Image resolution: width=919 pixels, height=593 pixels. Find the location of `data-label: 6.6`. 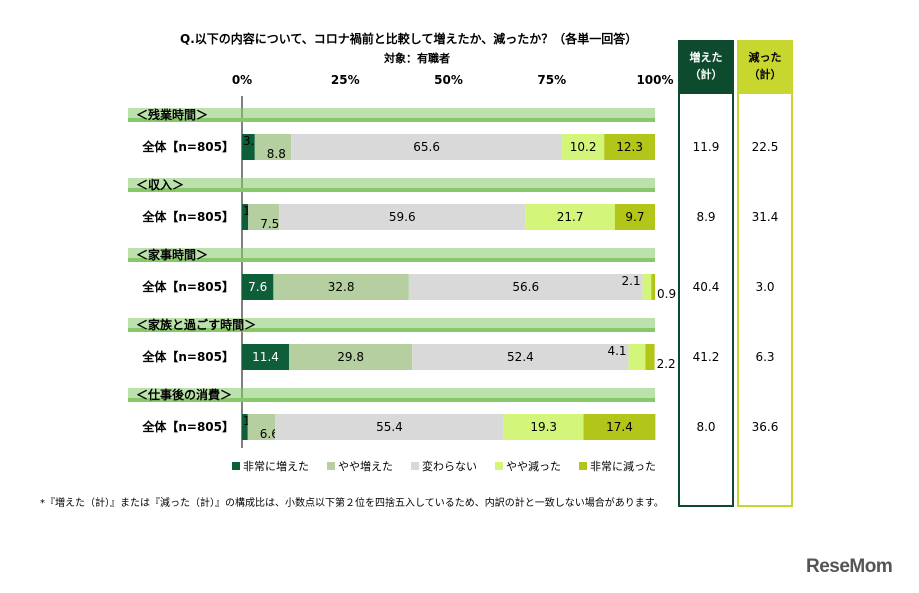

data-label: 6.6 is located at coordinates (269, 434).